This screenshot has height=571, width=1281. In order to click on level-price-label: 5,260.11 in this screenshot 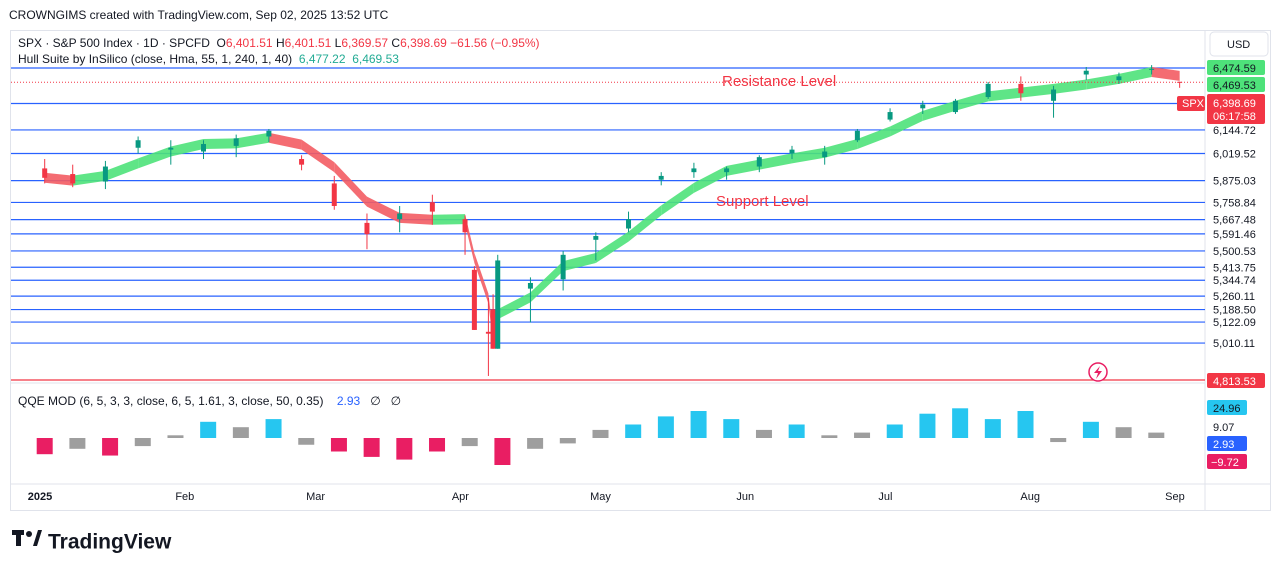, I will do `click(1234, 297)`.